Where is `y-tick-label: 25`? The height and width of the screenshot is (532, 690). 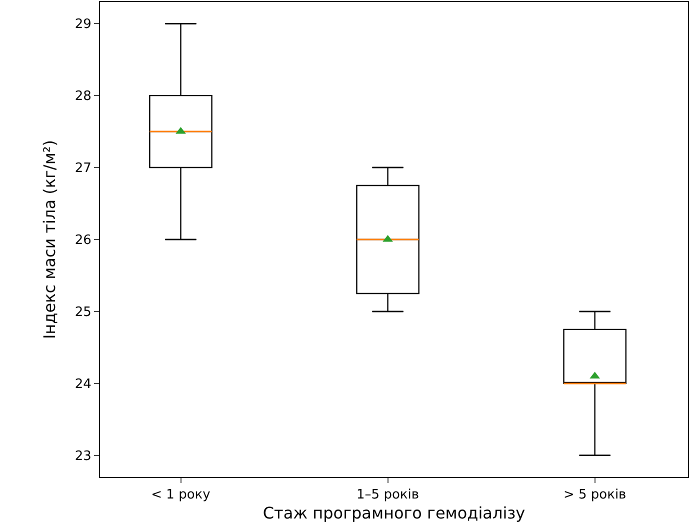 y-tick-label: 25 is located at coordinates (83, 312).